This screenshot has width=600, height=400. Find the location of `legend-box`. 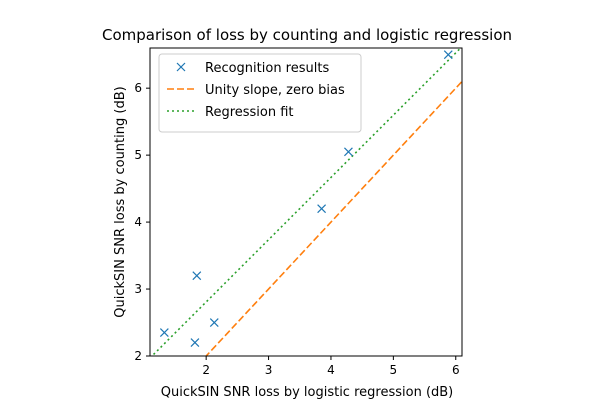

legend-box is located at coordinates (260, 93).